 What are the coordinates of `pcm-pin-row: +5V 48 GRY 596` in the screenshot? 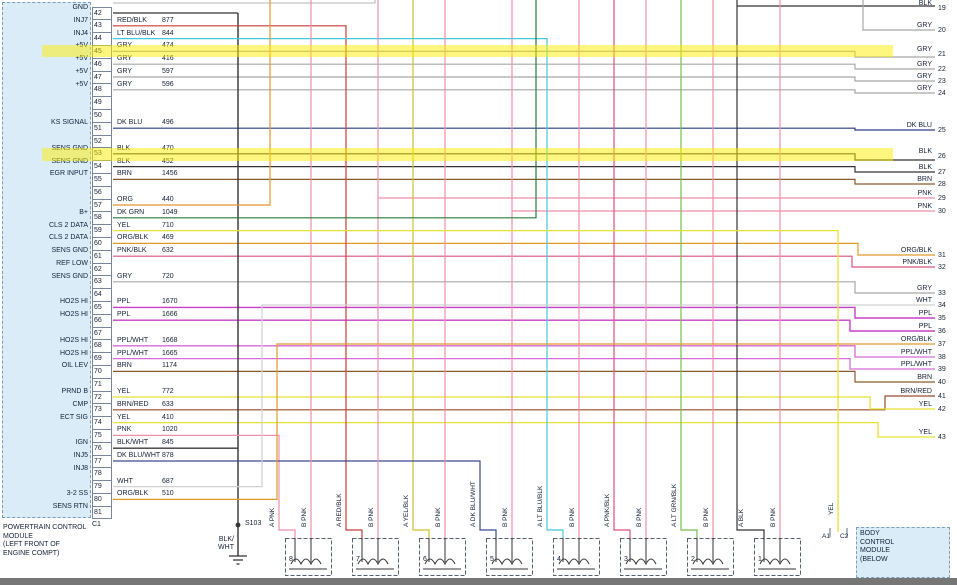 It's located at (100, 86).